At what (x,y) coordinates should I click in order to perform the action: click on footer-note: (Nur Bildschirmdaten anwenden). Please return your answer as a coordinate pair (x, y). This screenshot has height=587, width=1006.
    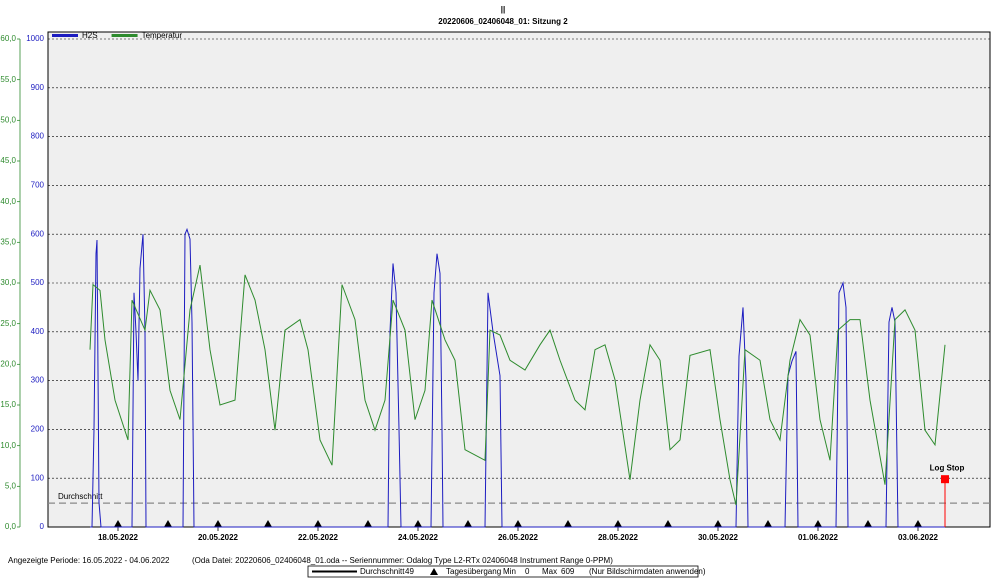
    Looking at the image, I should click on (647, 571).